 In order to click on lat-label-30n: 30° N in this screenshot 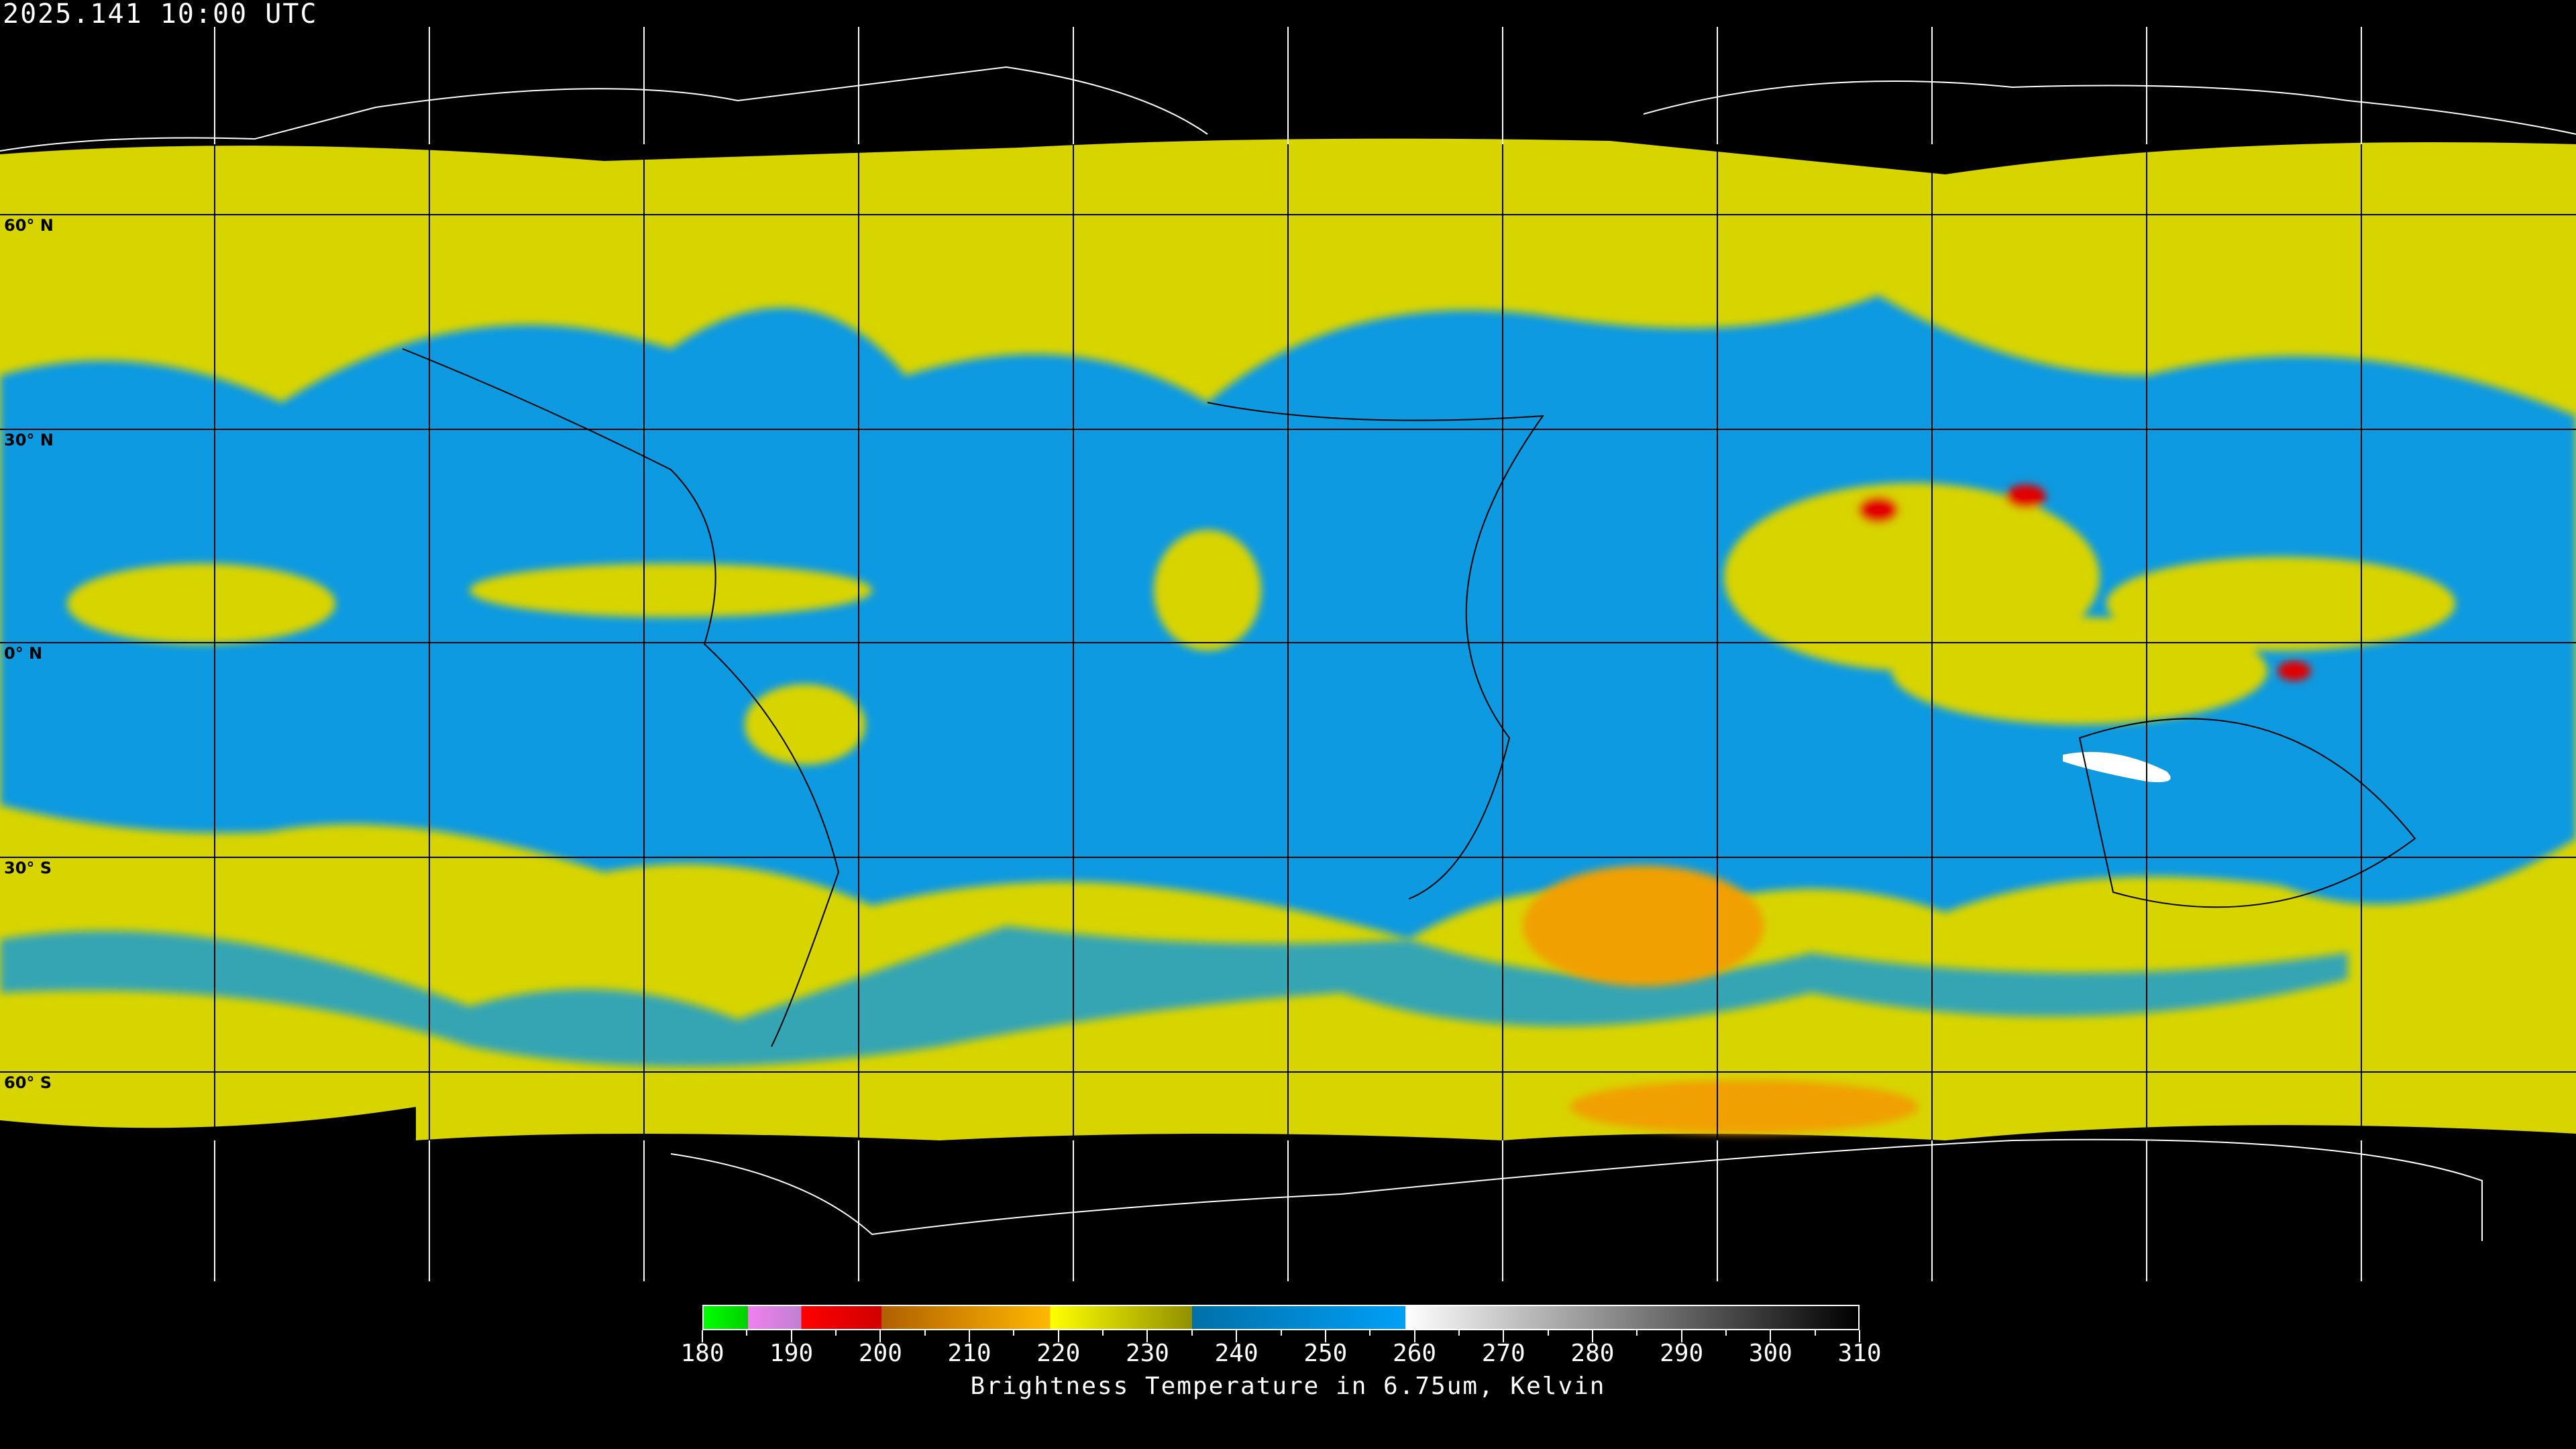, I will do `click(29, 440)`.